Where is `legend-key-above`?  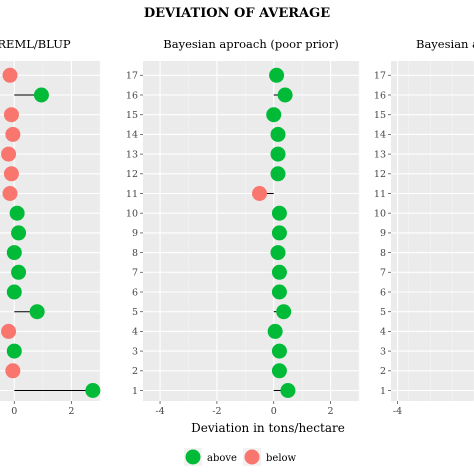
legend-key-above is located at coordinates (193, 457).